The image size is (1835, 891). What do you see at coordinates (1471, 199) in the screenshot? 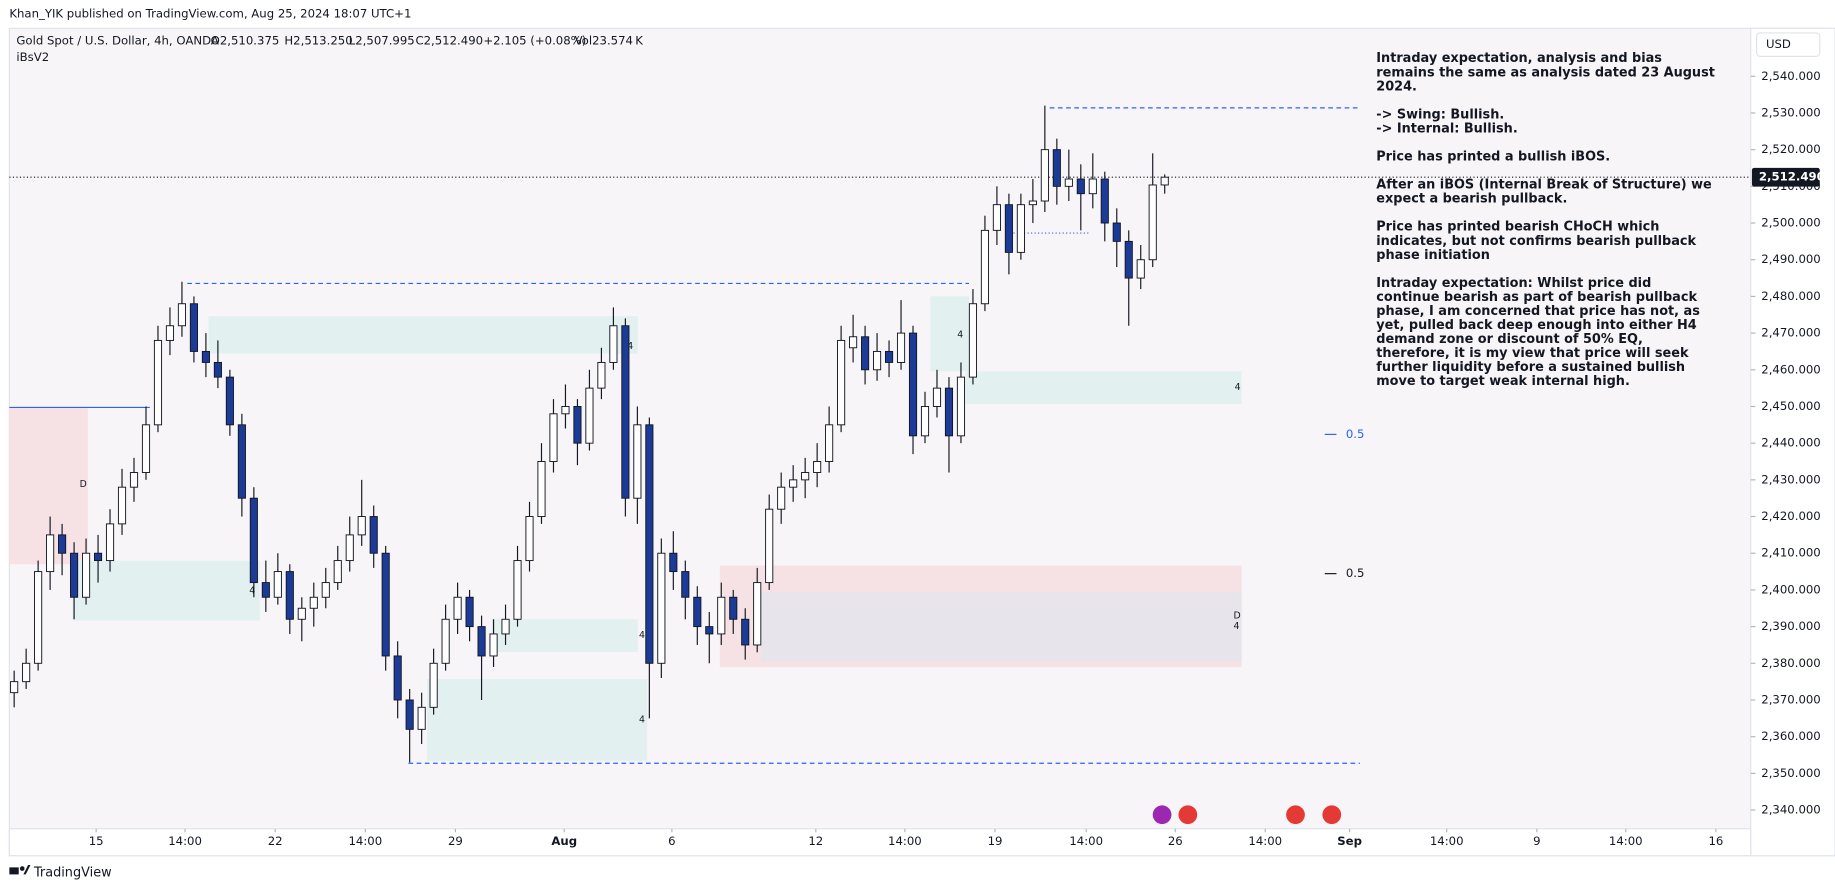
I see `annotation-line: expect a bearish pullback.` at bounding box center [1471, 199].